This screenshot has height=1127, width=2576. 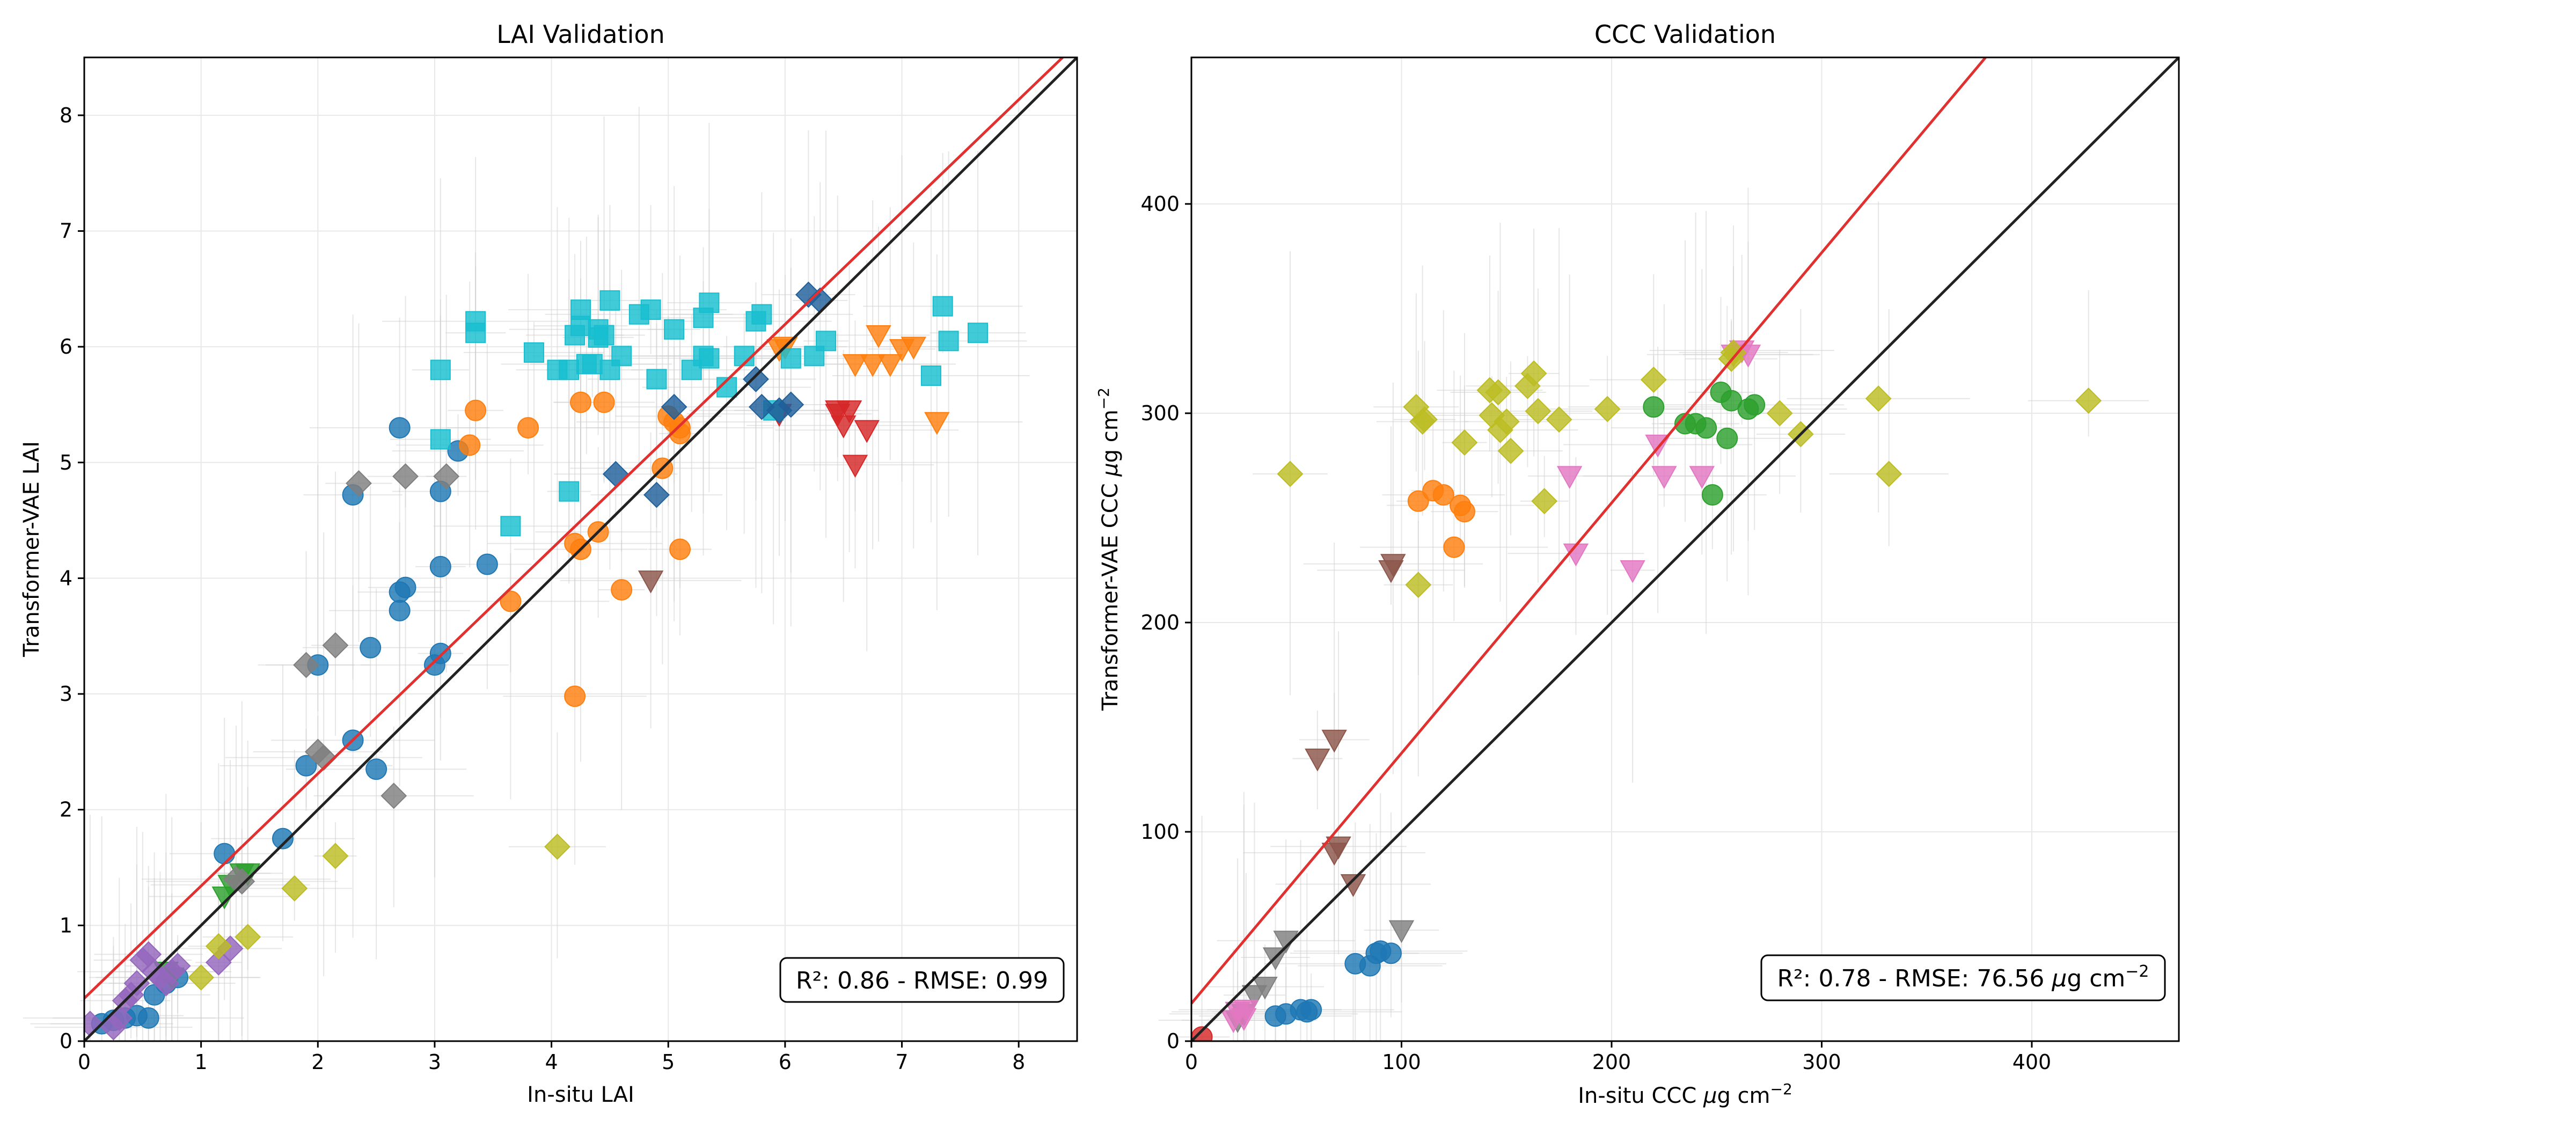 What do you see at coordinates (1611, 1062) in the screenshot?
I see `x-tick-label: 200` at bounding box center [1611, 1062].